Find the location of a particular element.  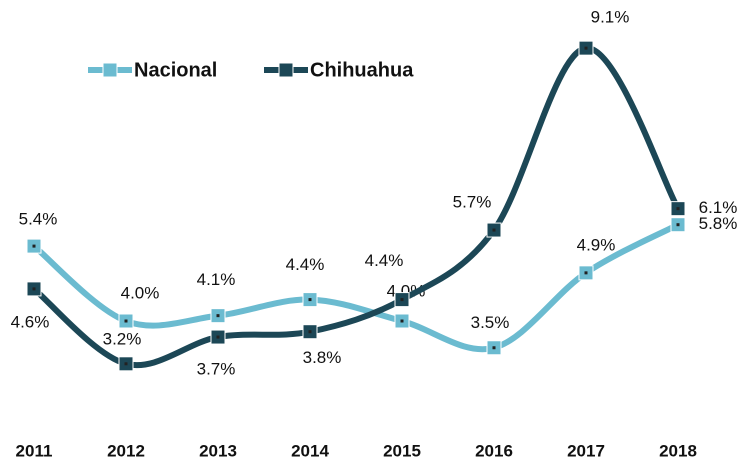

data-label: 6.1% is located at coordinates (718, 207).